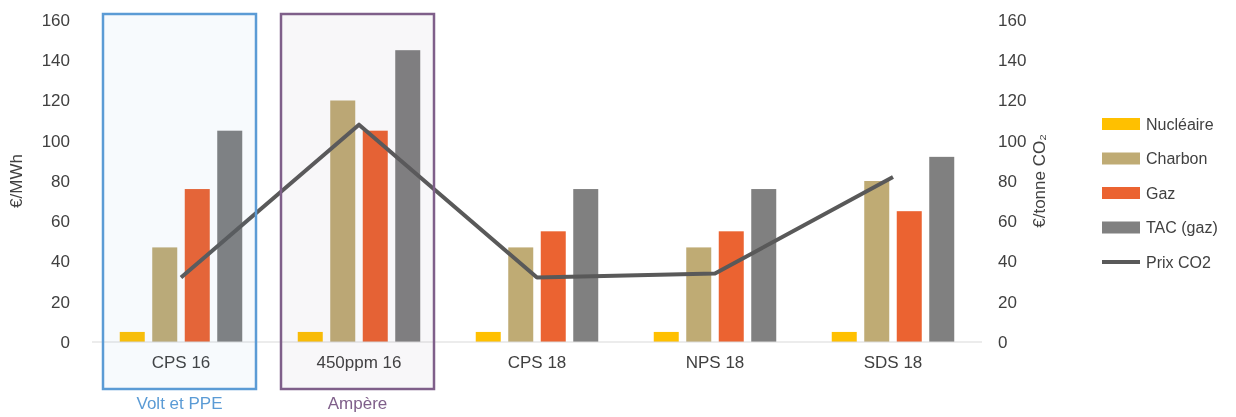 The height and width of the screenshot is (417, 1236). What do you see at coordinates (55, 61) in the screenshot?
I see `y-tick-label: 140` at bounding box center [55, 61].